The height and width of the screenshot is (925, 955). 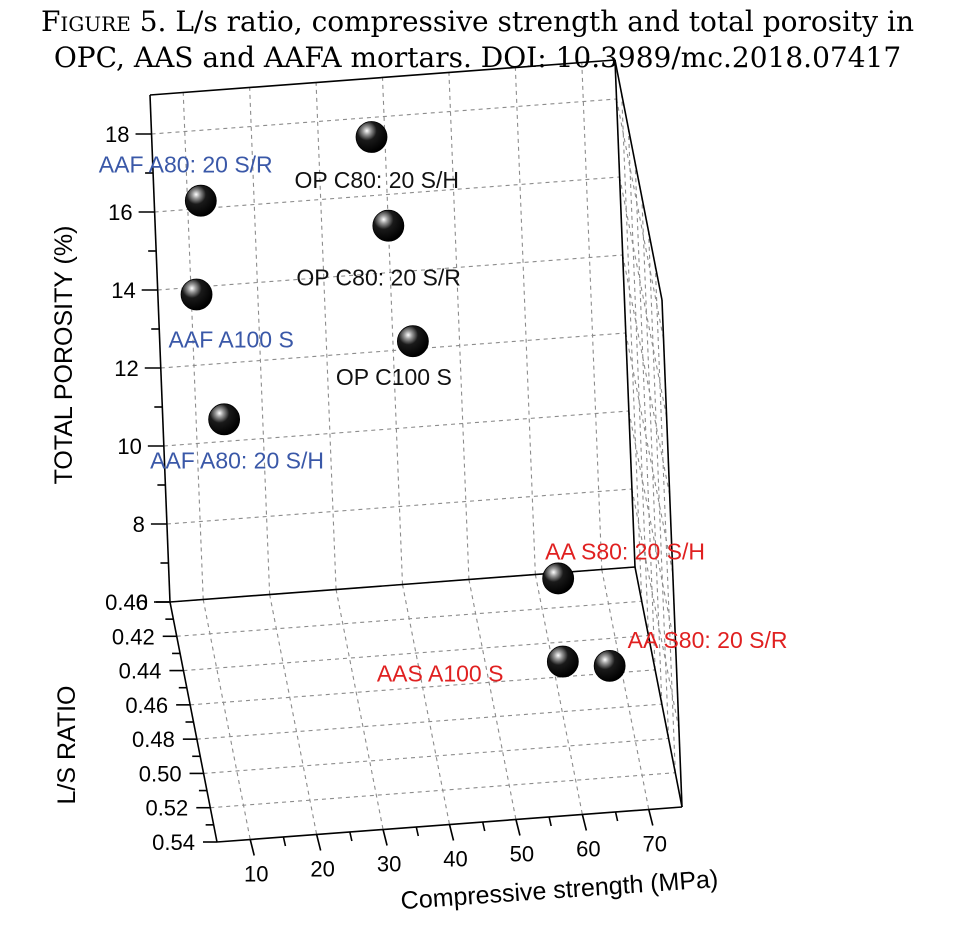 I want to click on z-tick-label: 14, so click(x=123, y=290).